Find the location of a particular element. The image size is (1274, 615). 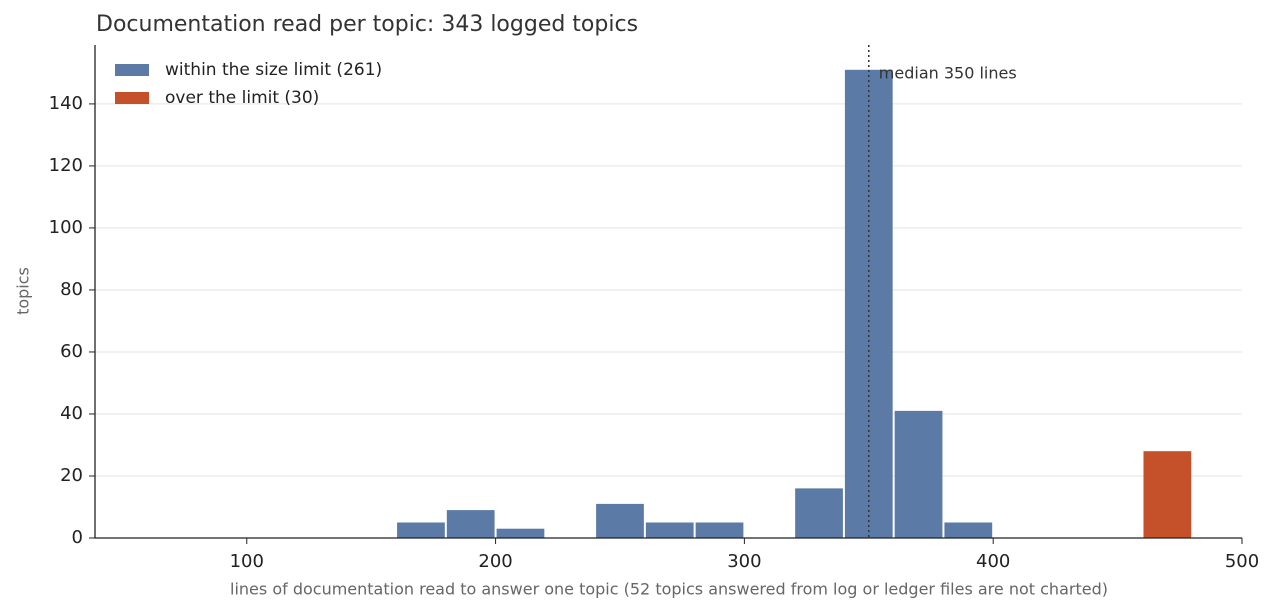

y-tick-label: 0 is located at coordinates (77, 537).